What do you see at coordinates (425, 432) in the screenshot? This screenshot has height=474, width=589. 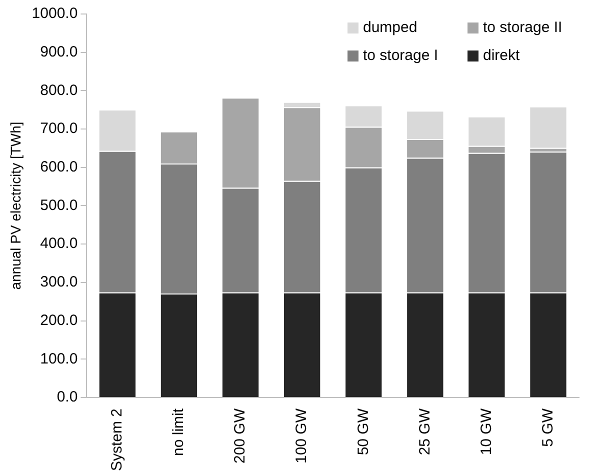 I see `x-tick-label: 25 GW` at bounding box center [425, 432].